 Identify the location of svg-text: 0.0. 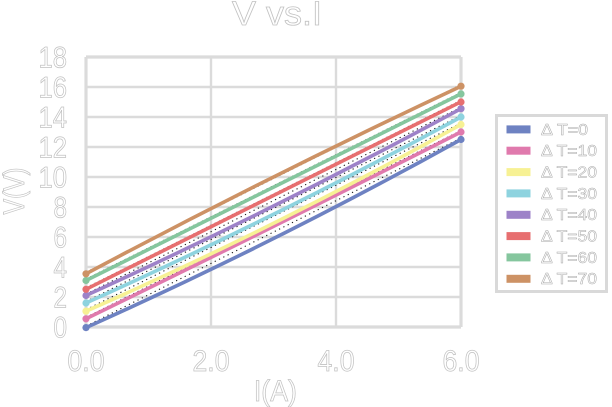
(86, 361).